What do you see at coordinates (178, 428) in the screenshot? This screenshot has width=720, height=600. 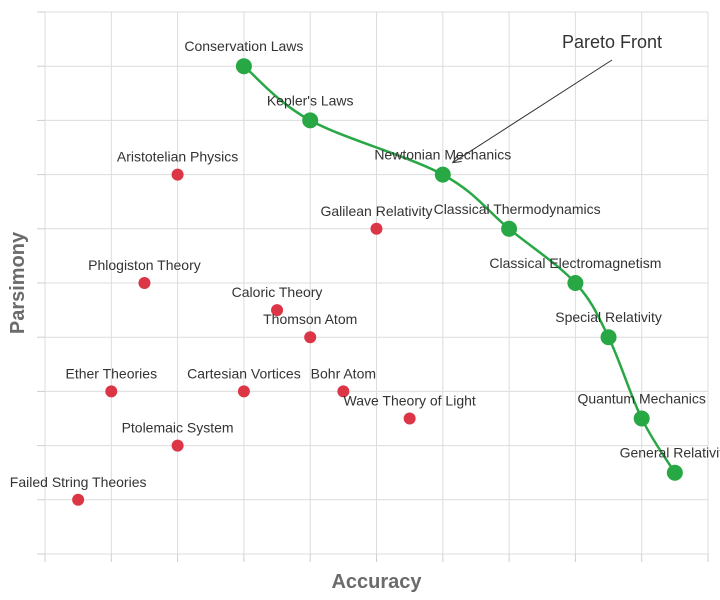 I see `point-label: Ptolemaic System` at bounding box center [178, 428].